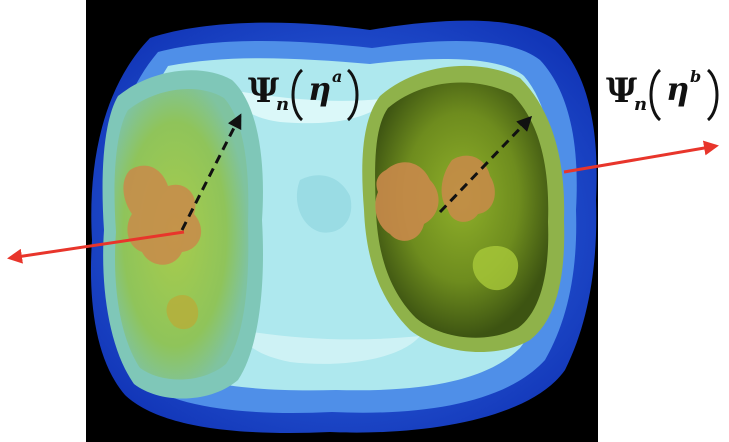 The width and height of the screenshot is (729, 442). Describe the element at coordinates (407, 201) in the screenshot. I see `right-face-core-left` at that location.